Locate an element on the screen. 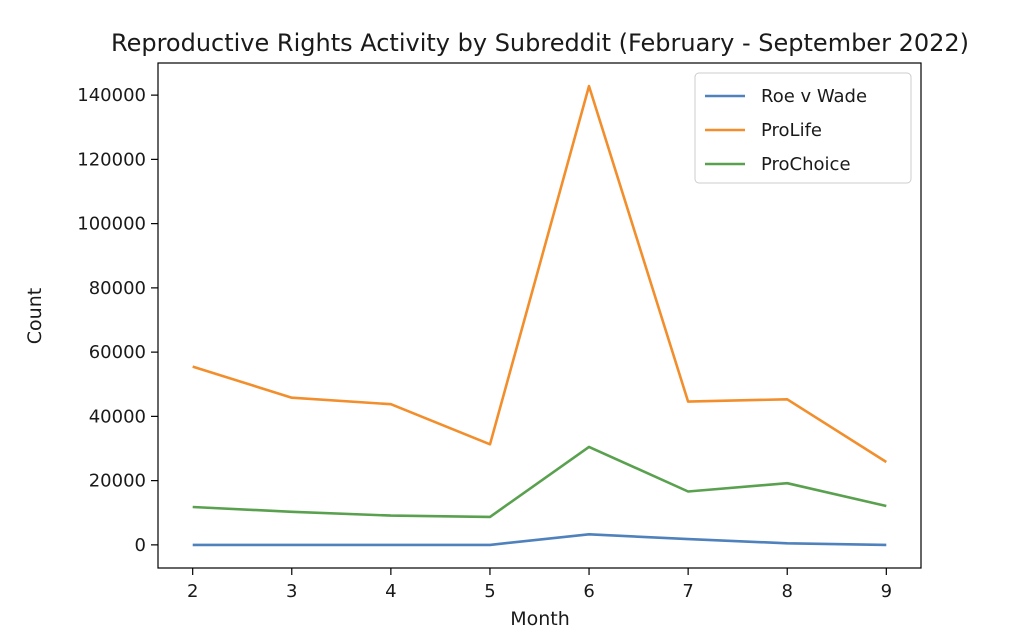 The width and height of the screenshot is (1035, 642). y-tick-label: 40000 is located at coordinates (117, 416).